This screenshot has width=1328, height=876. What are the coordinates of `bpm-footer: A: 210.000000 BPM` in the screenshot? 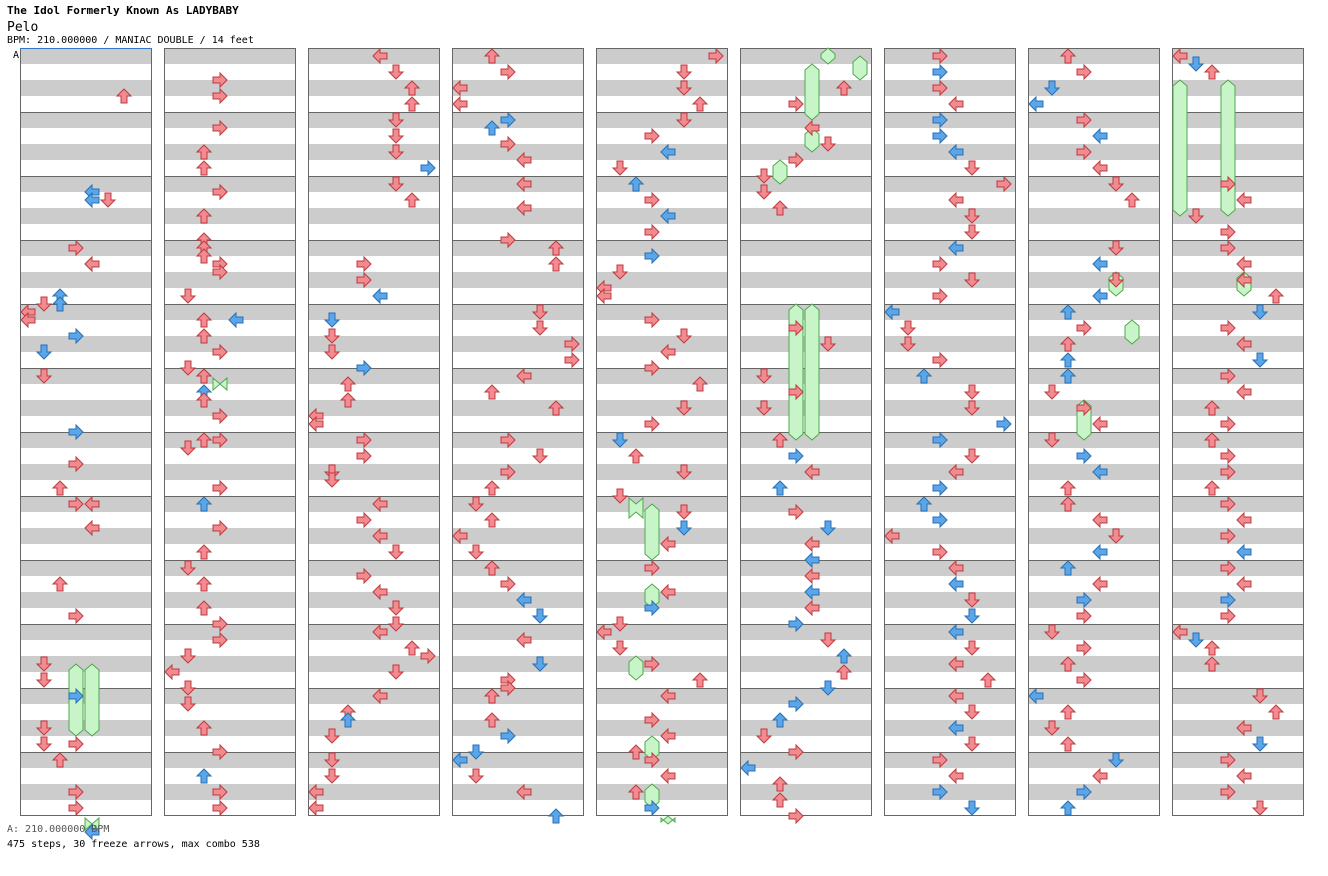 It's located at (58, 829).